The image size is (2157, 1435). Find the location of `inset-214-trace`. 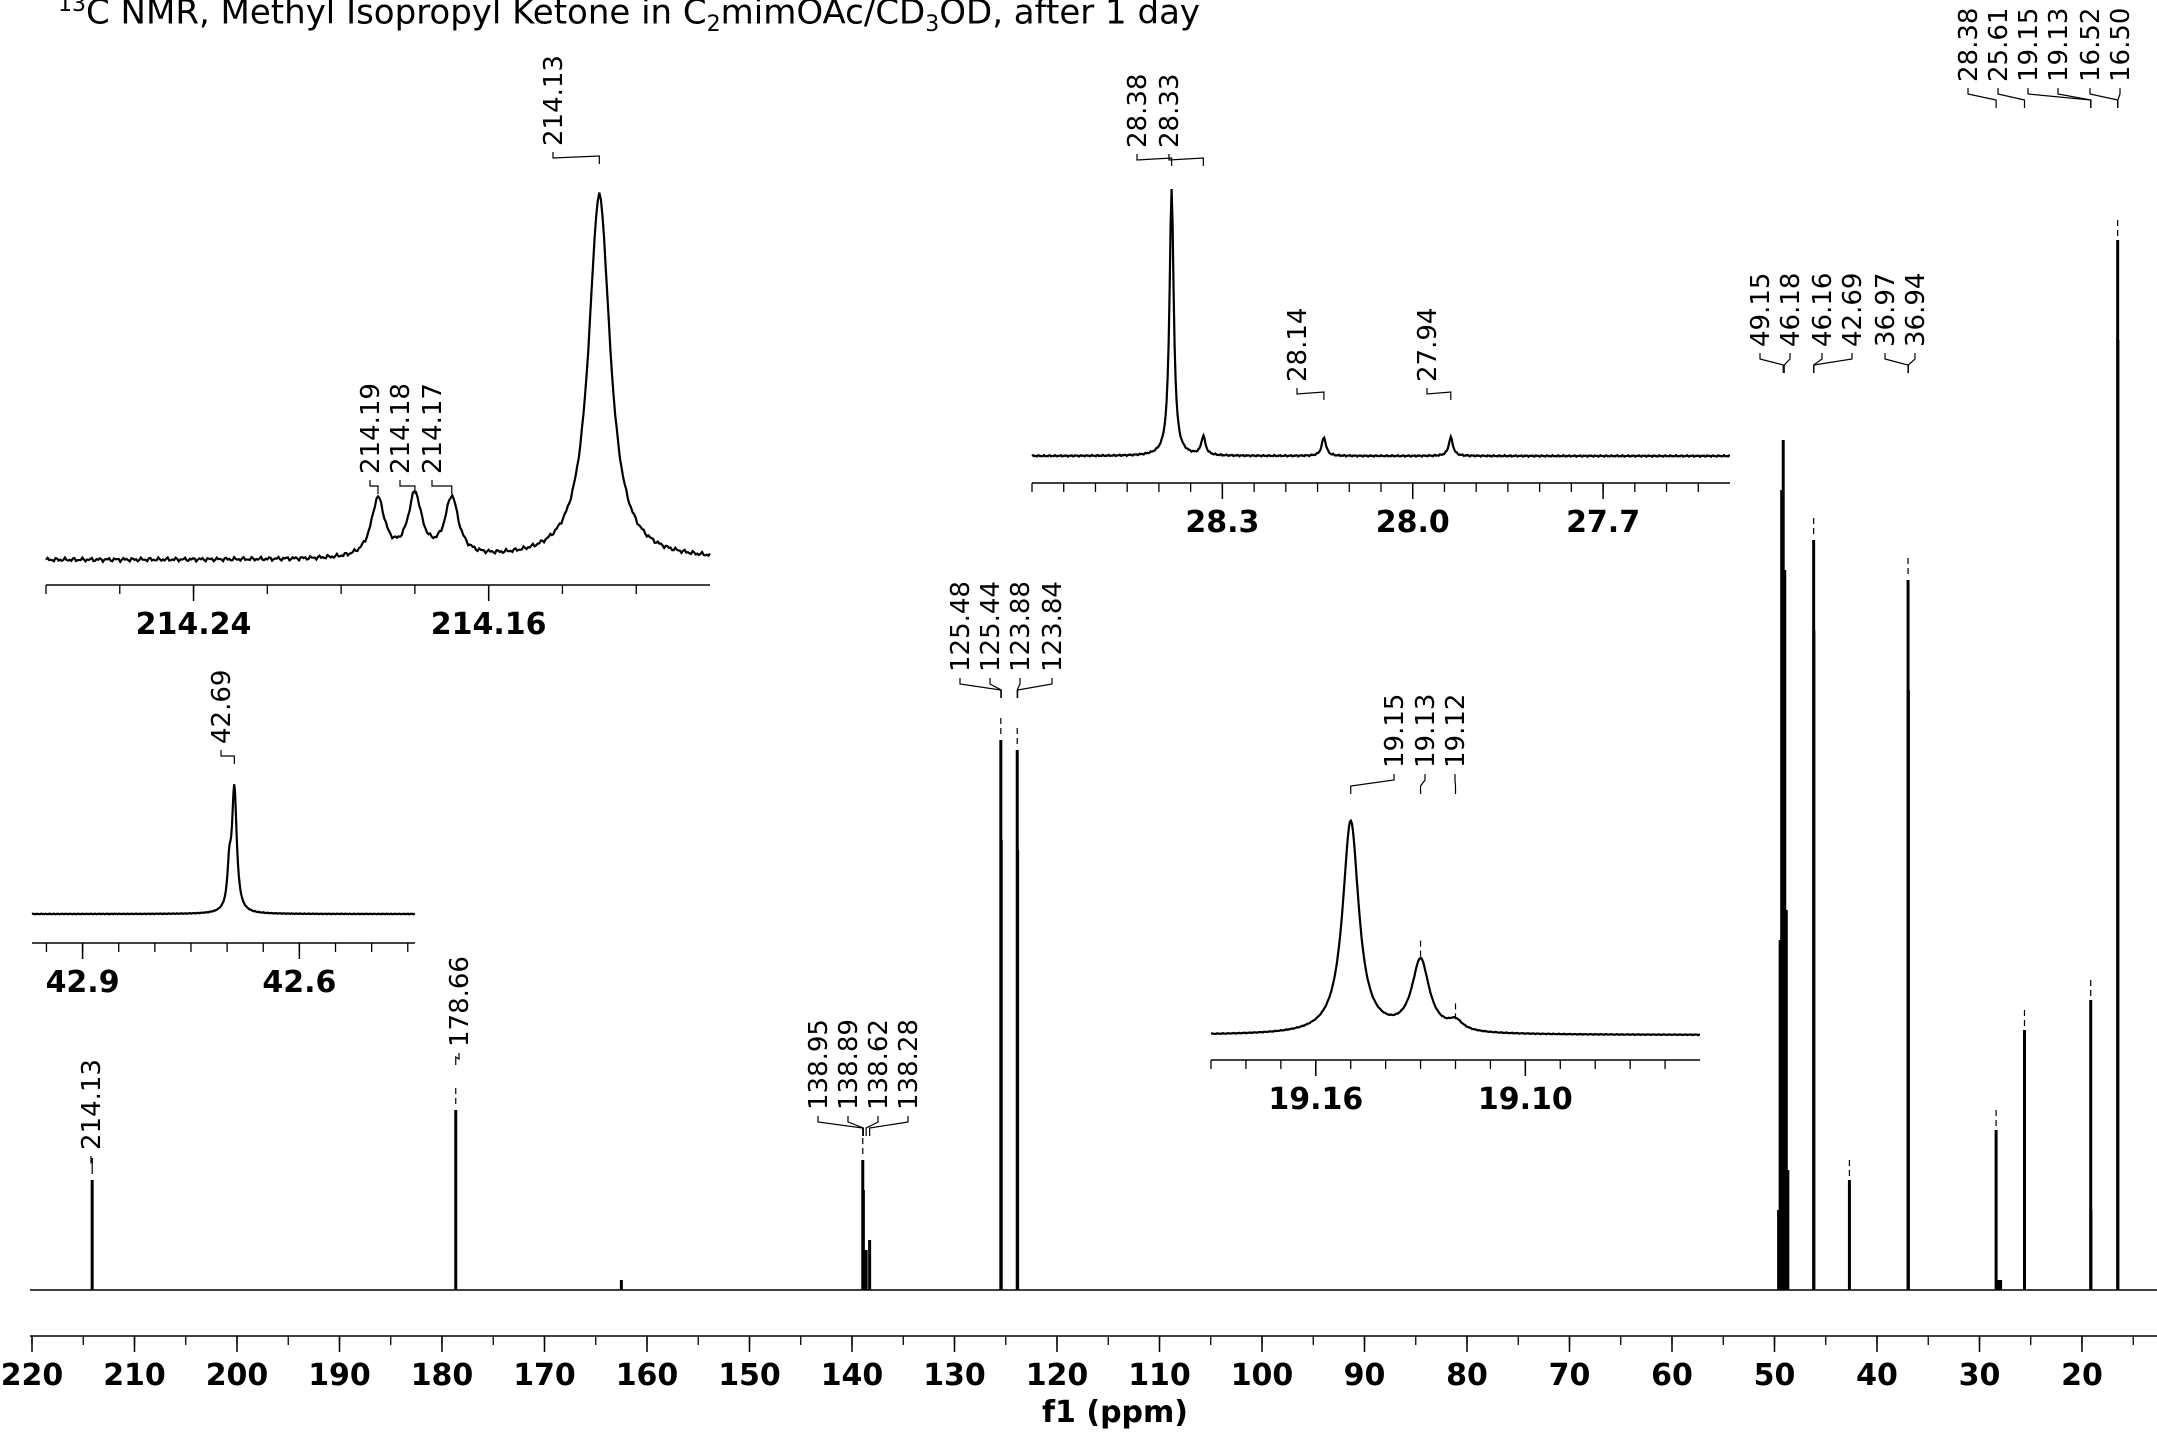

inset-214-trace is located at coordinates (378, 378).